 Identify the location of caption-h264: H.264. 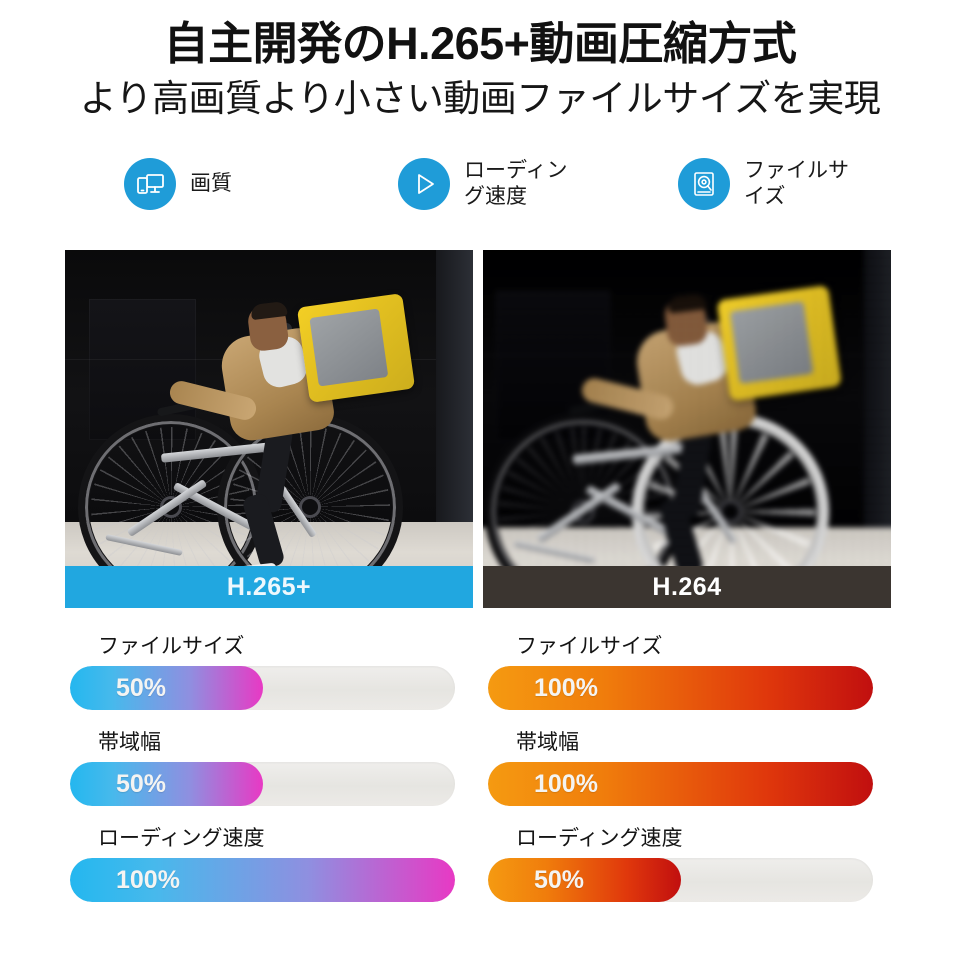
(687, 587).